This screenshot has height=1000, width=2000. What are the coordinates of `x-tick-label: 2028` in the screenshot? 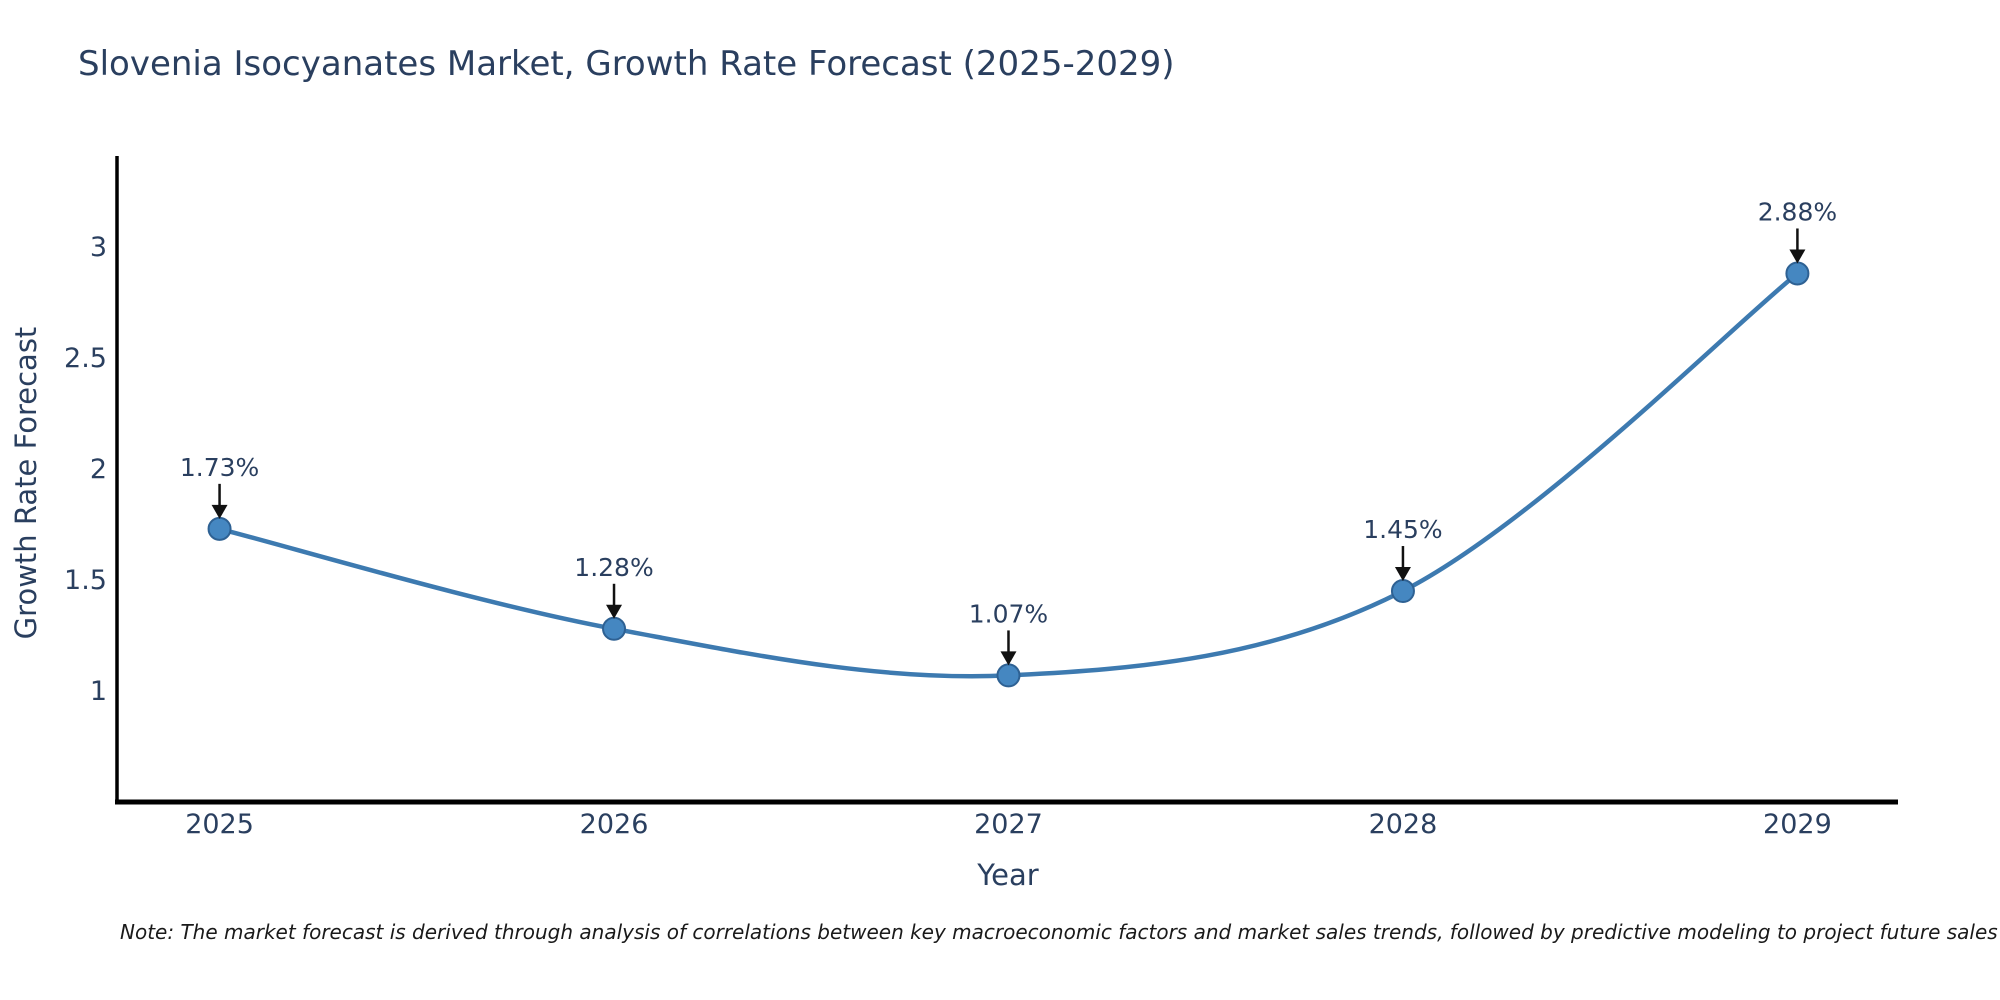 It's located at (1403, 824).